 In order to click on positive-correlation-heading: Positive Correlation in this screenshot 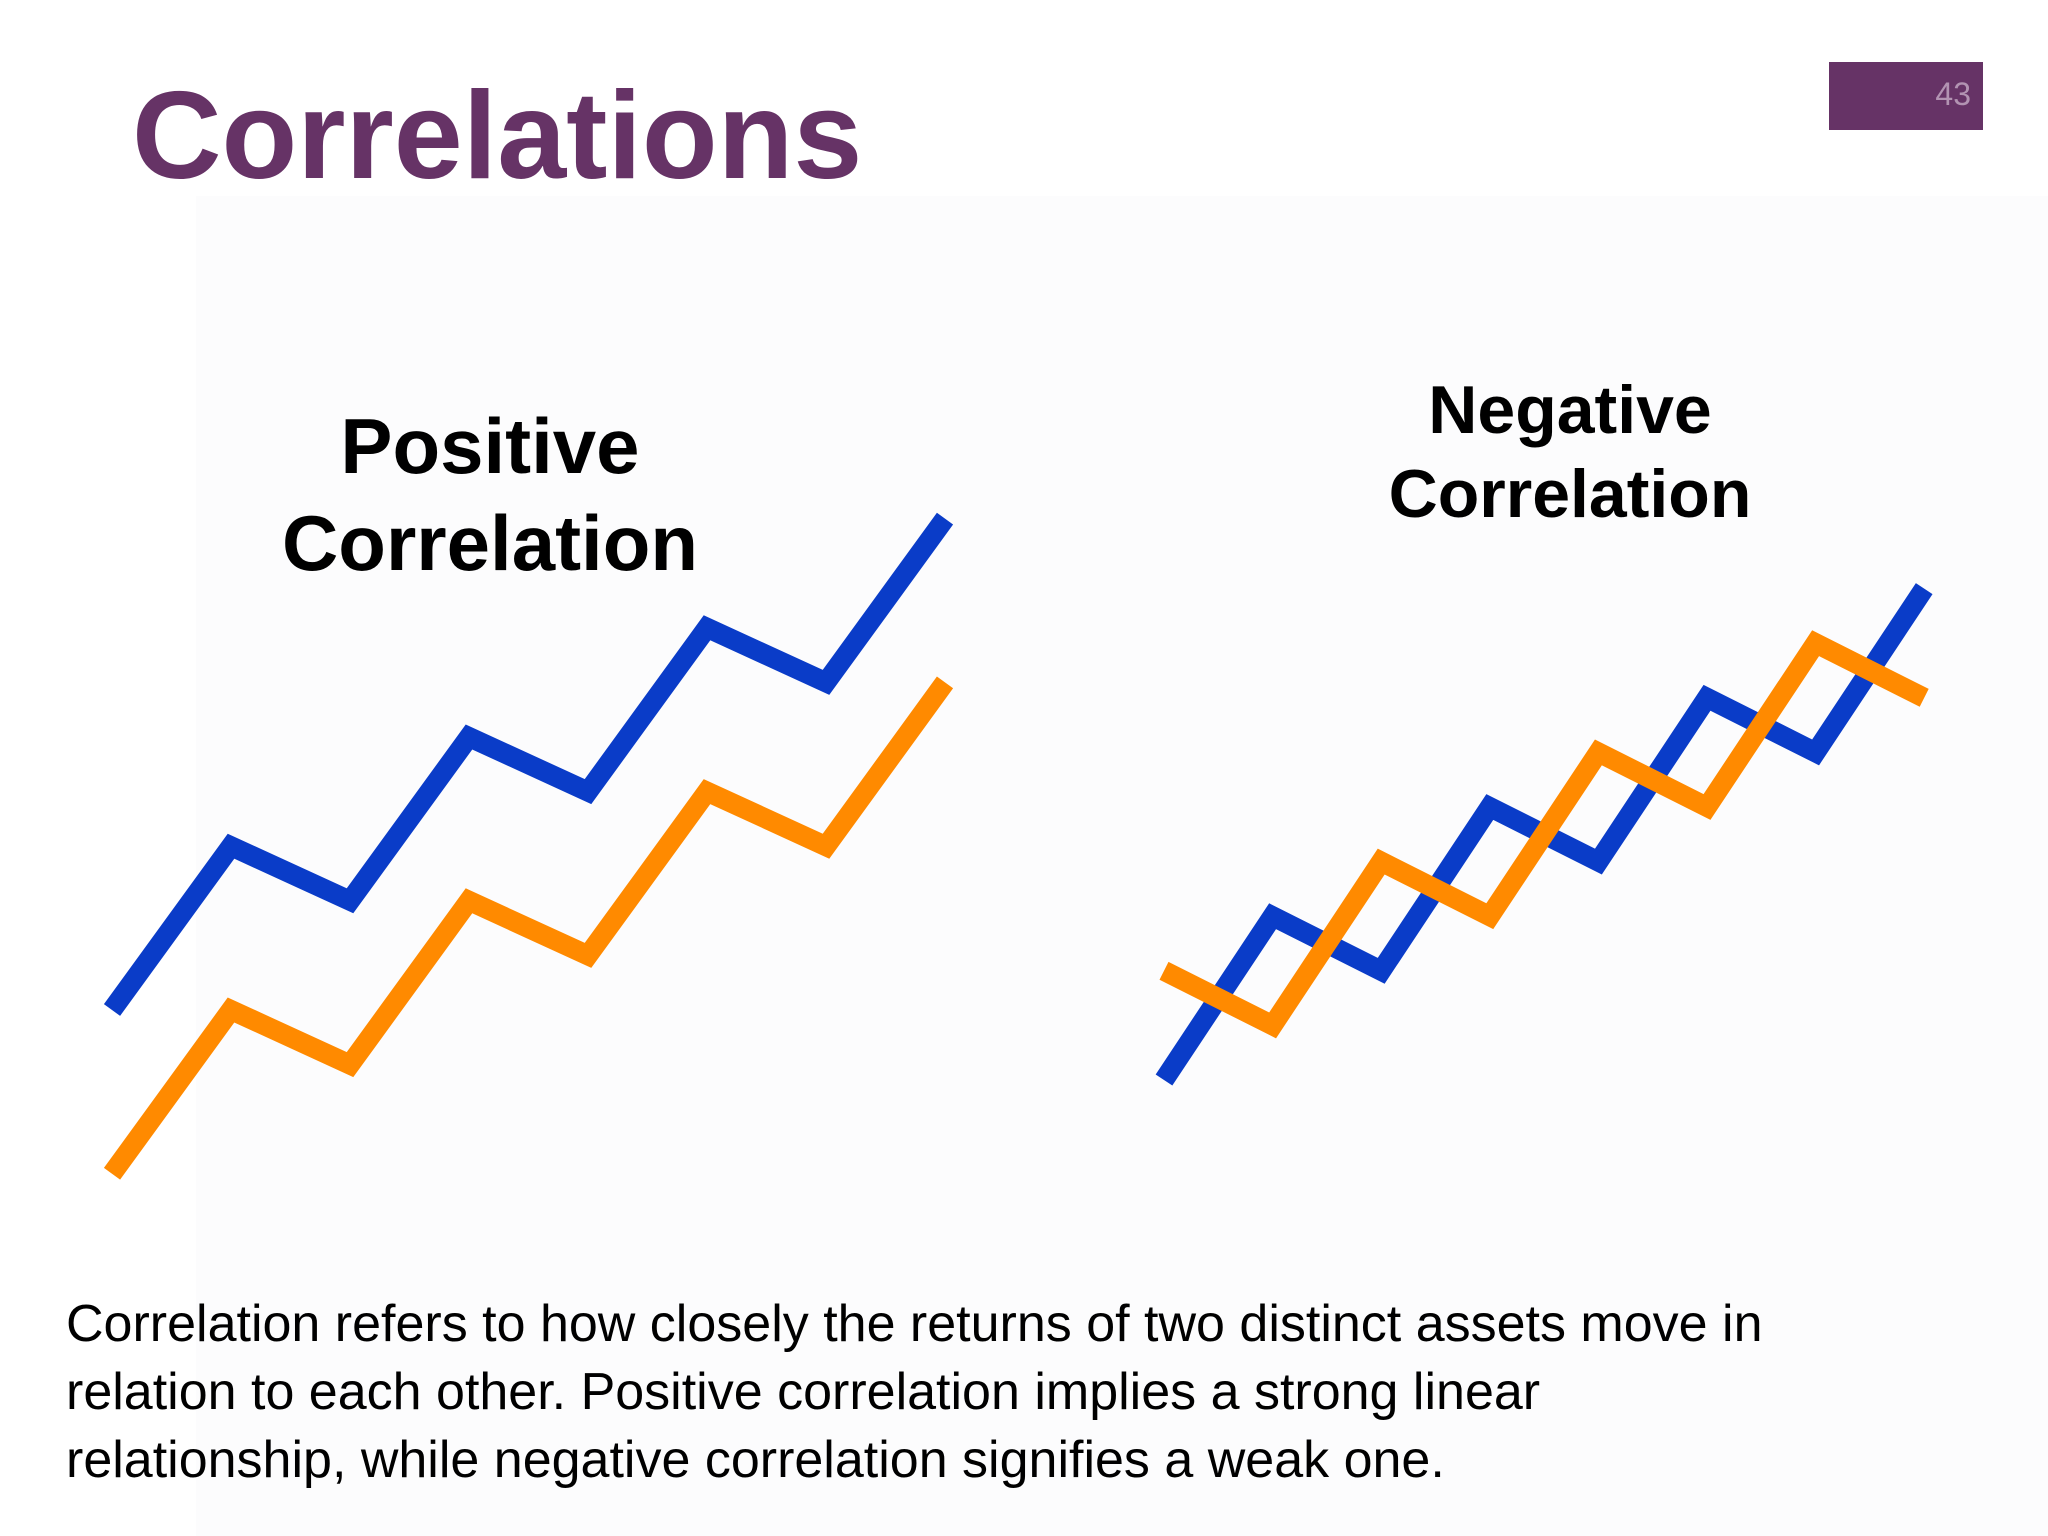, I will do `click(490, 495)`.